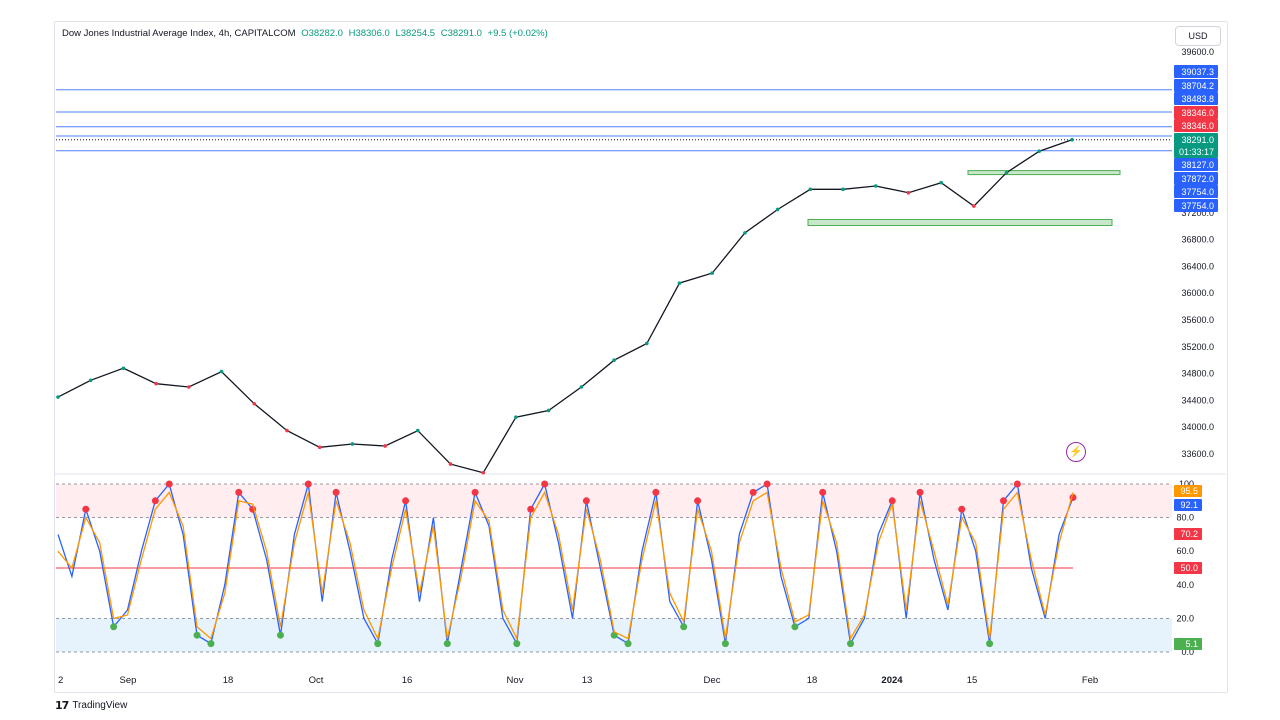 Image resolution: width=1280 pixels, height=720 pixels. Describe the element at coordinates (1197, 427) in the screenshot. I see `price-axis-tick: 34000.0` at that location.